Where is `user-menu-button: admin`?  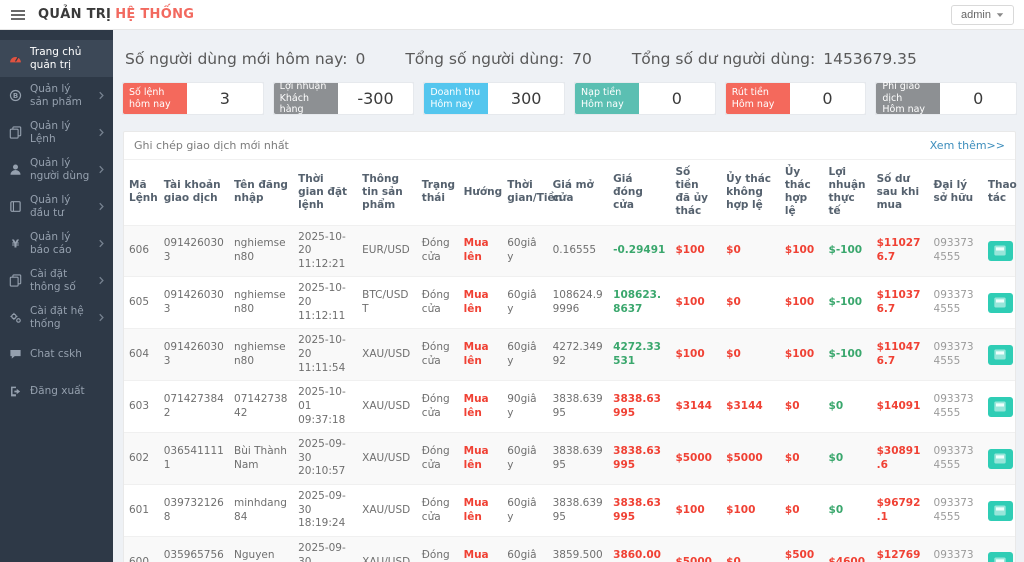
user-menu-button: admin is located at coordinates (982, 14).